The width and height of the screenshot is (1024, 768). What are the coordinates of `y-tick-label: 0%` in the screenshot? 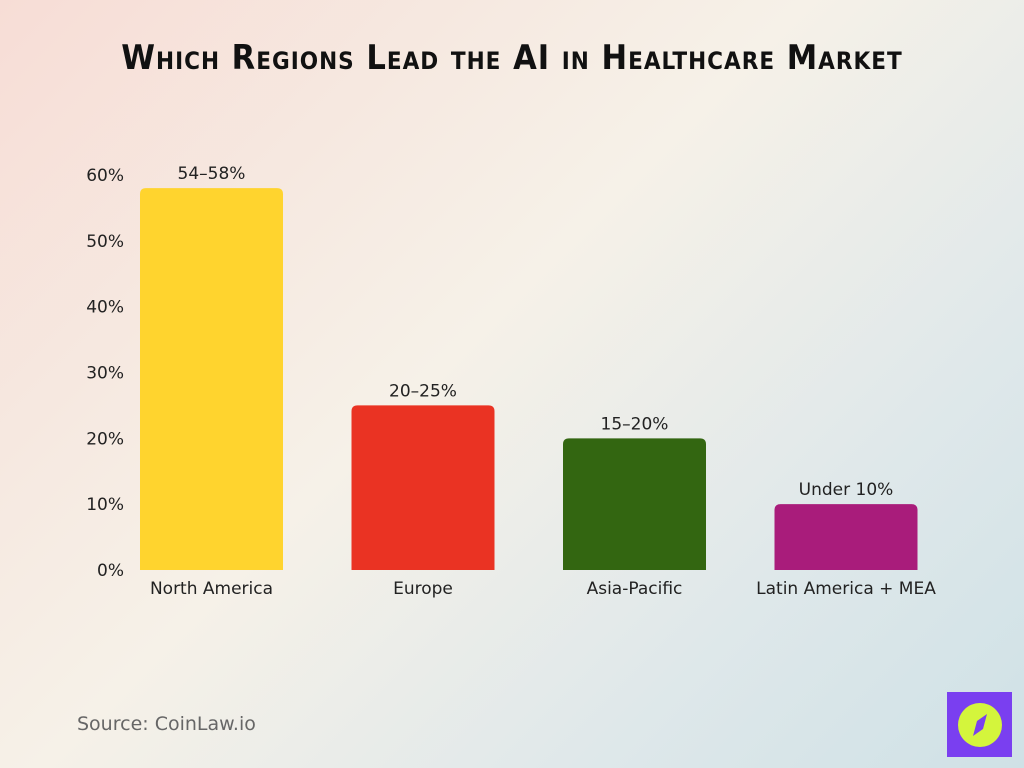 It's located at (110, 571).